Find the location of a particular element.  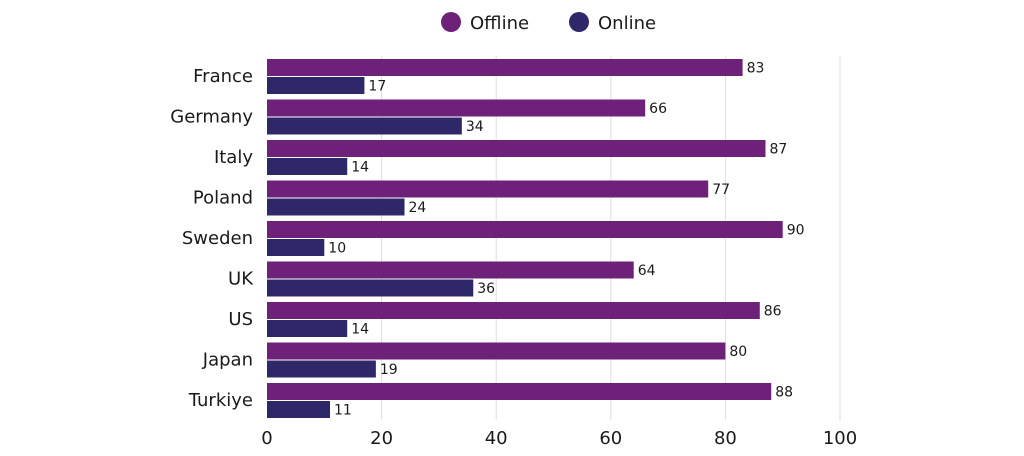

legend-label-online: Online is located at coordinates (627, 23).